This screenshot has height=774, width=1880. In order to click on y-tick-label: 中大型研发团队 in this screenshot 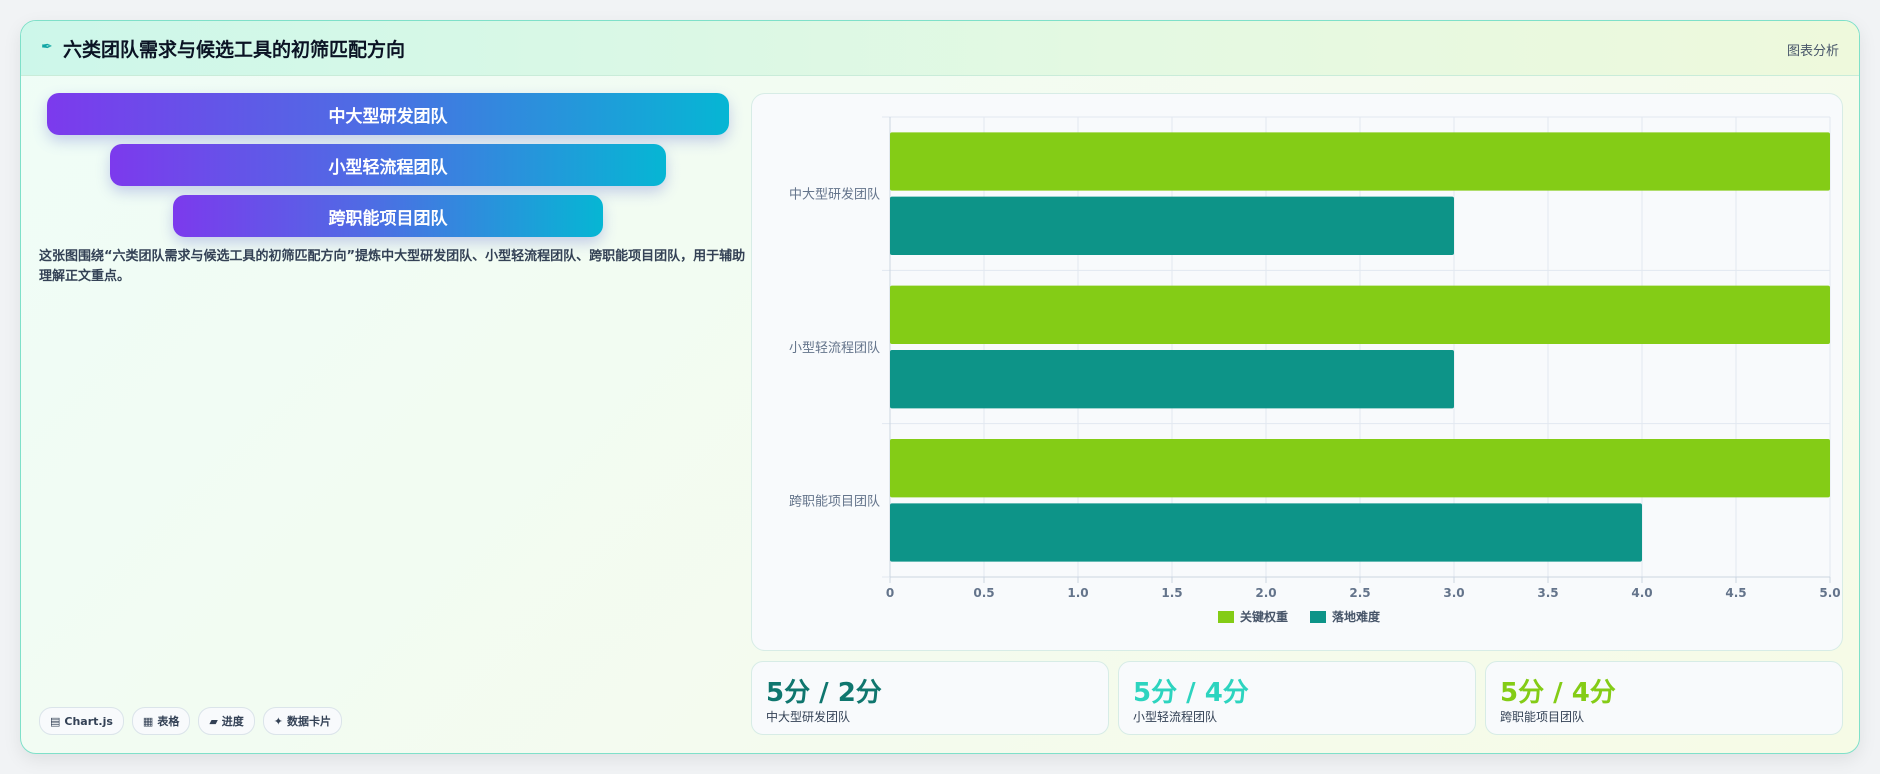, I will do `click(834, 195)`.